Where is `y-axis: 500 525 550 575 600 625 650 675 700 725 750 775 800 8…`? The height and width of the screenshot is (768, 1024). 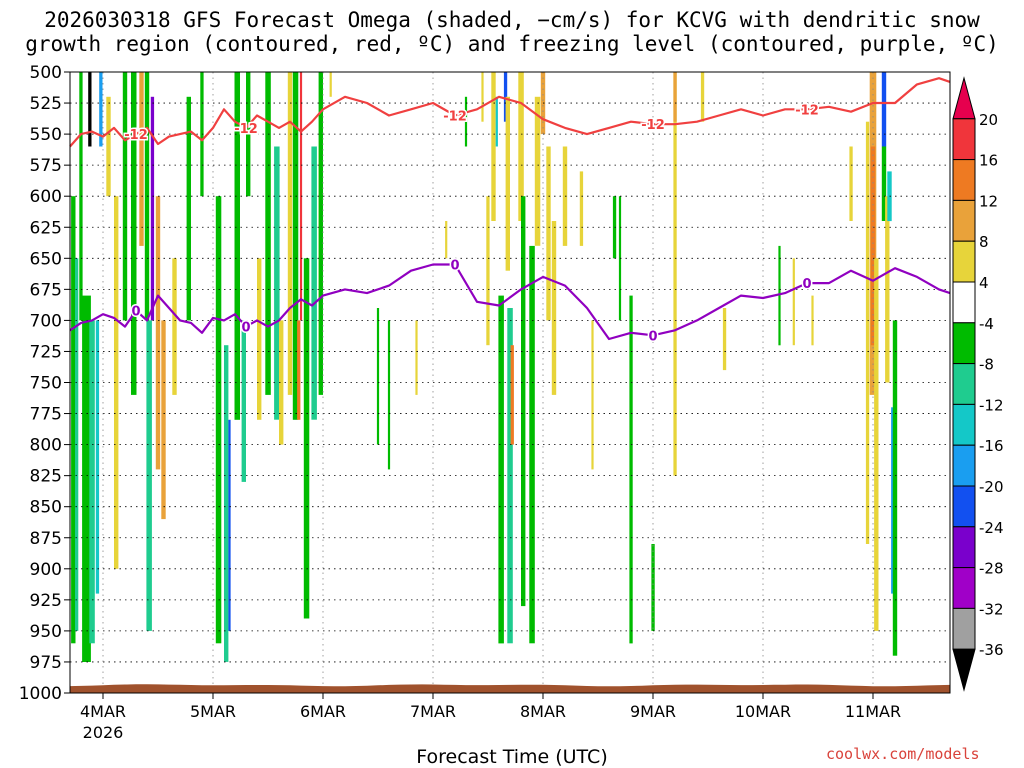
y-axis: 500 525 550 575 600 625 650 675 700 725 750 775 800 8… is located at coordinates (44, 383).